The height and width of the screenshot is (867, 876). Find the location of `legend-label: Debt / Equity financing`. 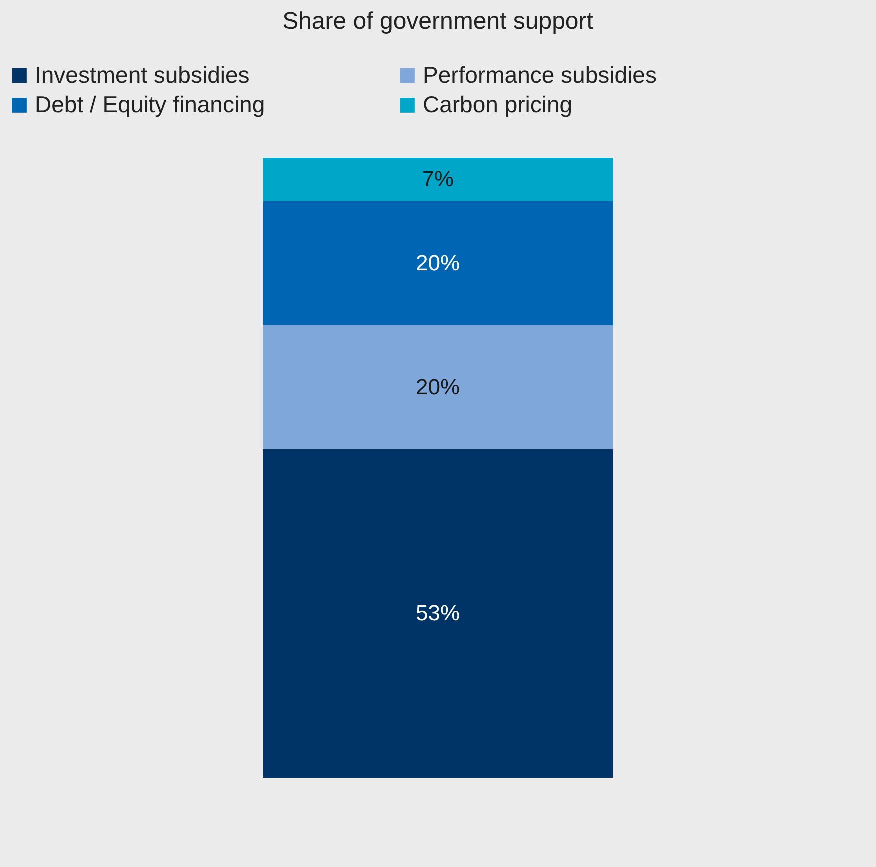

legend-label: Debt / Equity financing is located at coordinates (150, 105).